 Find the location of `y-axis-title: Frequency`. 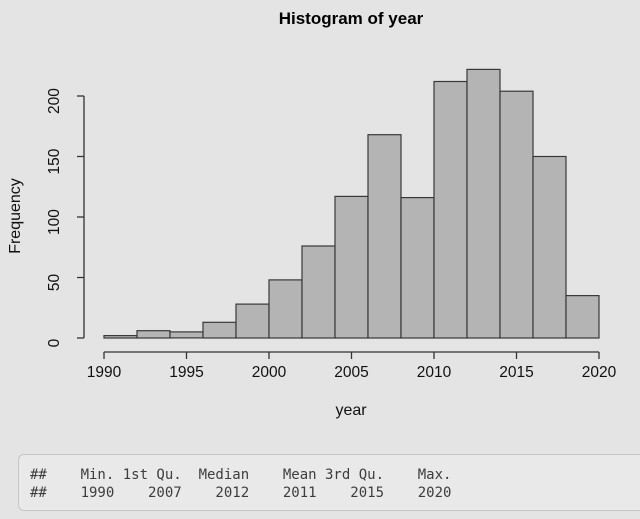

y-axis-title: Frequency is located at coordinates (15, 216).